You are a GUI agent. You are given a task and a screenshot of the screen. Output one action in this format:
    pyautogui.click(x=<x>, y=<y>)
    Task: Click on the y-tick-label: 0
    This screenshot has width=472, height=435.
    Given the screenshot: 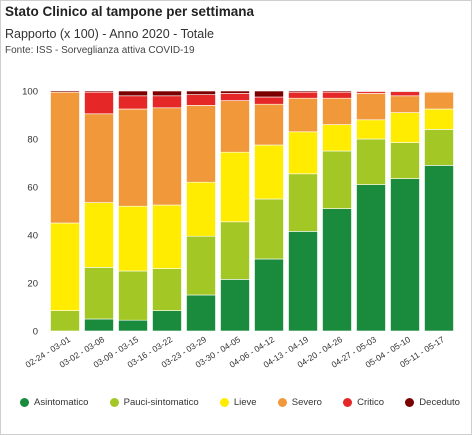 What is the action you would take?
    pyautogui.click(x=35, y=332)
    